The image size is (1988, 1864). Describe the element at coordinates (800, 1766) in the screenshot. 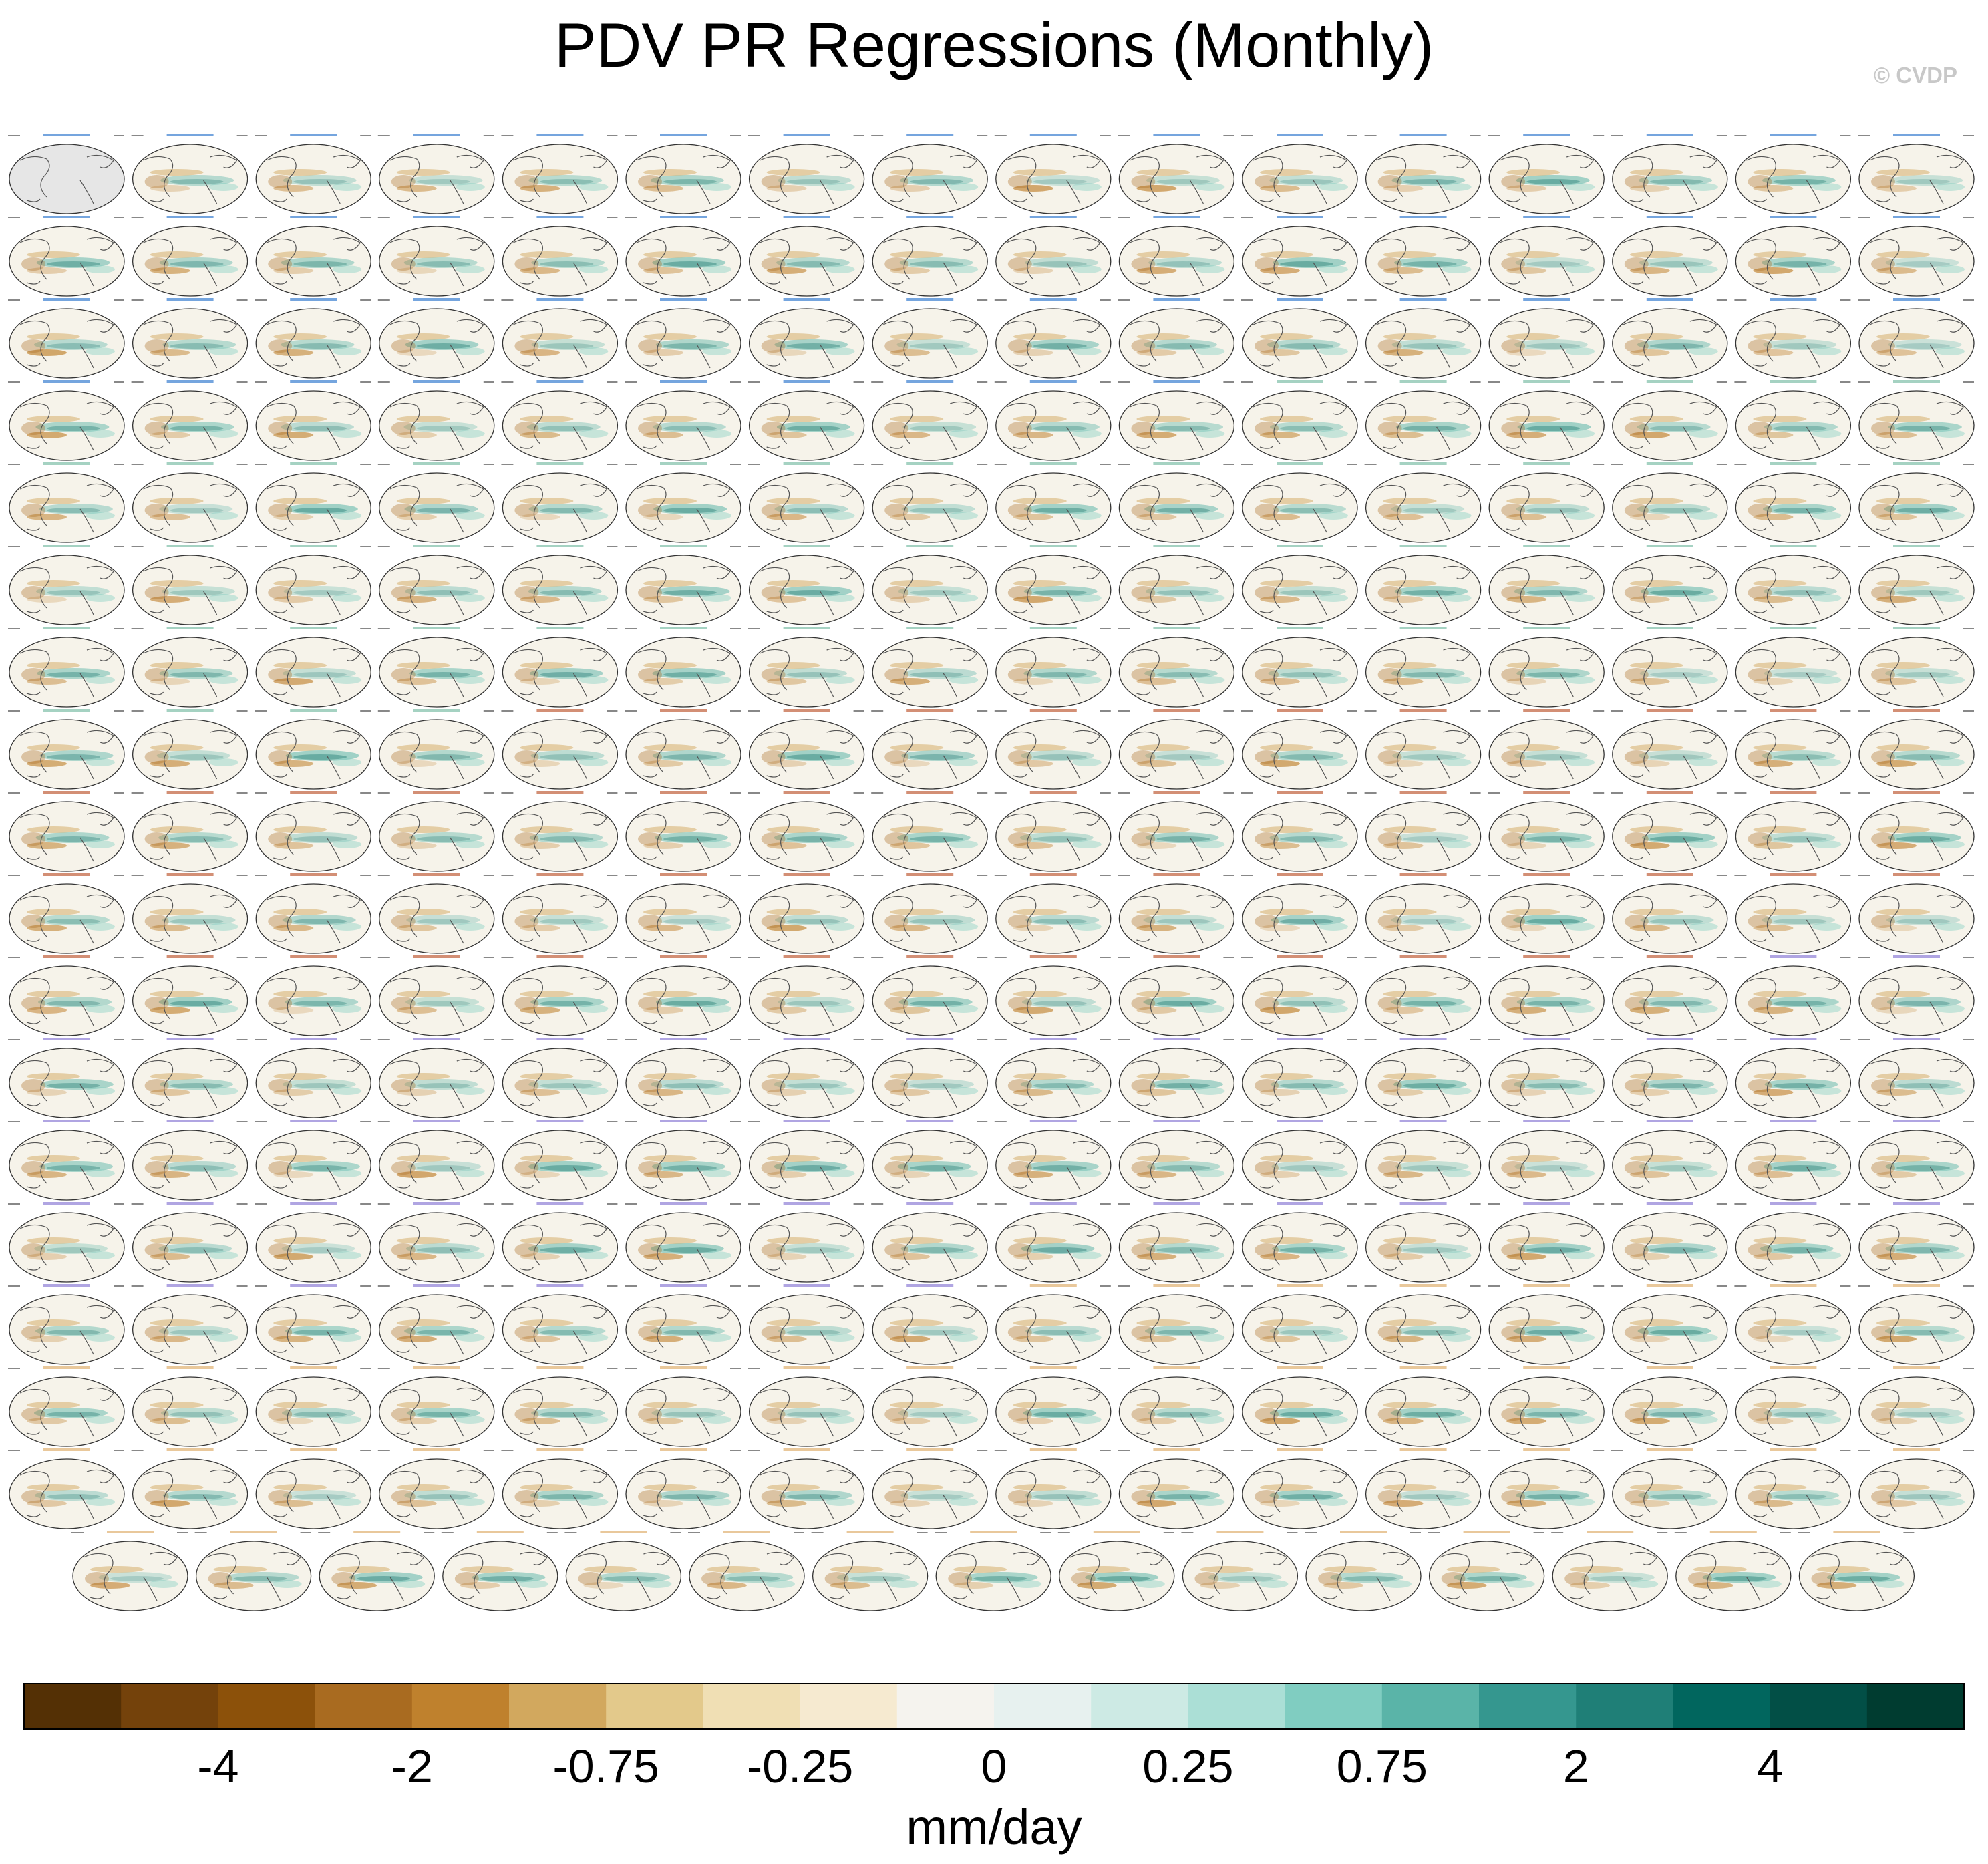

I see `colorbar-tick-label: -0.25` at that location.